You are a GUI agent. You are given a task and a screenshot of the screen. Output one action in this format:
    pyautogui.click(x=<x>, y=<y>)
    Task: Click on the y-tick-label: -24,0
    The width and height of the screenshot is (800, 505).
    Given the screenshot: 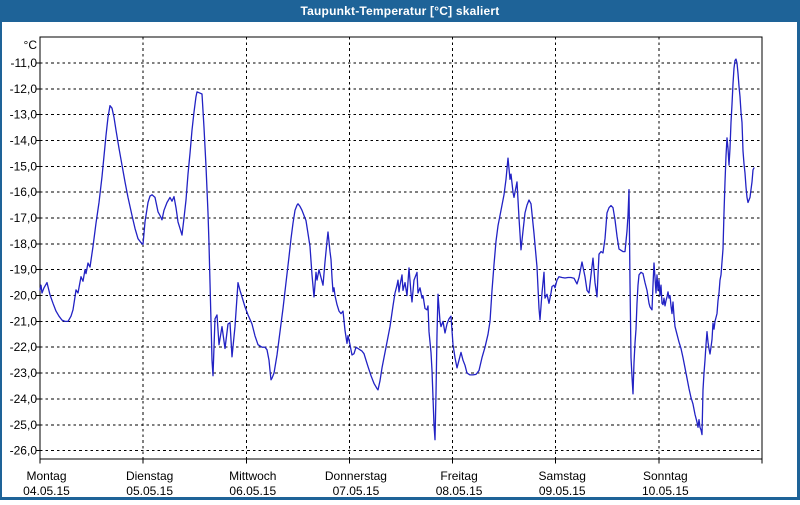 What is the action you would take?
    pyautogui.click(x=24, y=399)
    